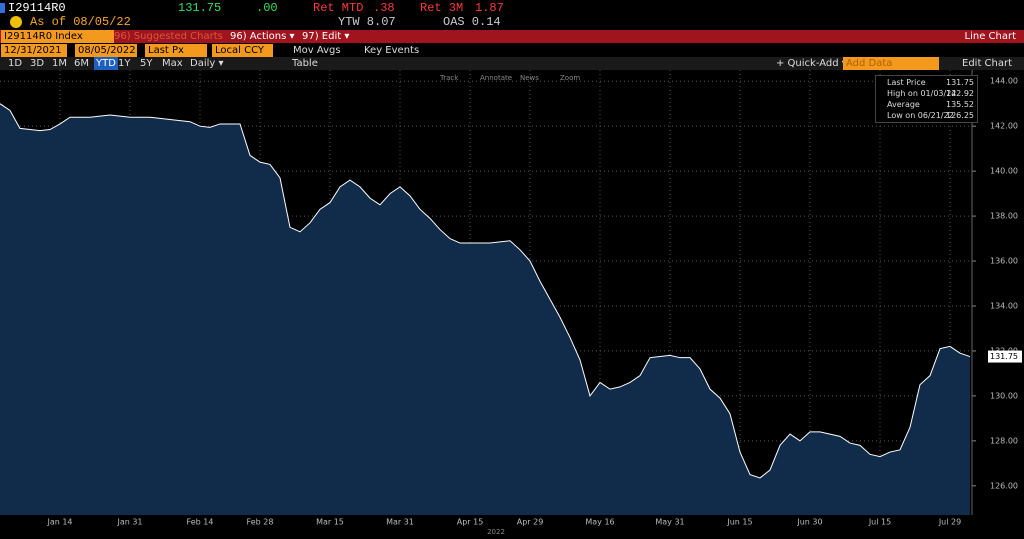 Image resolution: width=1024 pixels, height=539 pixels. I want to click on legend-label: Low on 06/21/22, so click(920, 115).